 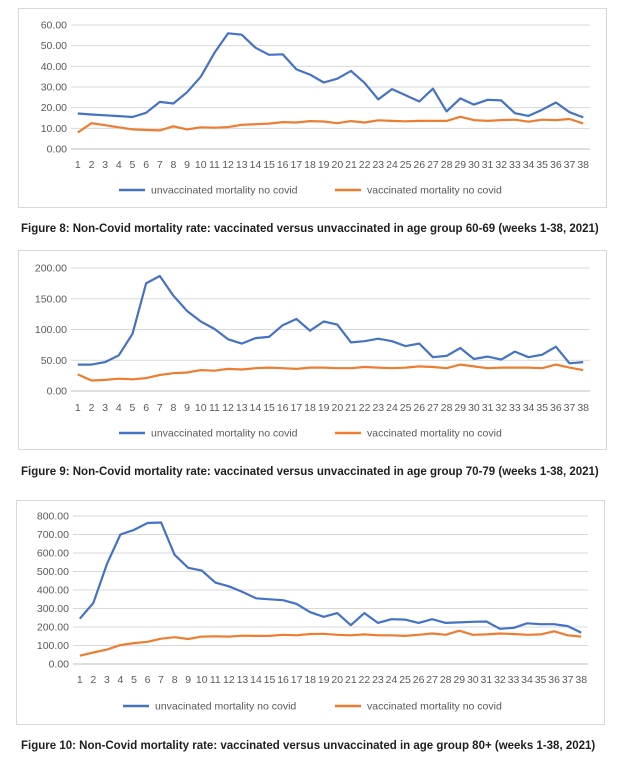 I want to click on y-tick-label: 30.00, so click(x=54, y=88).